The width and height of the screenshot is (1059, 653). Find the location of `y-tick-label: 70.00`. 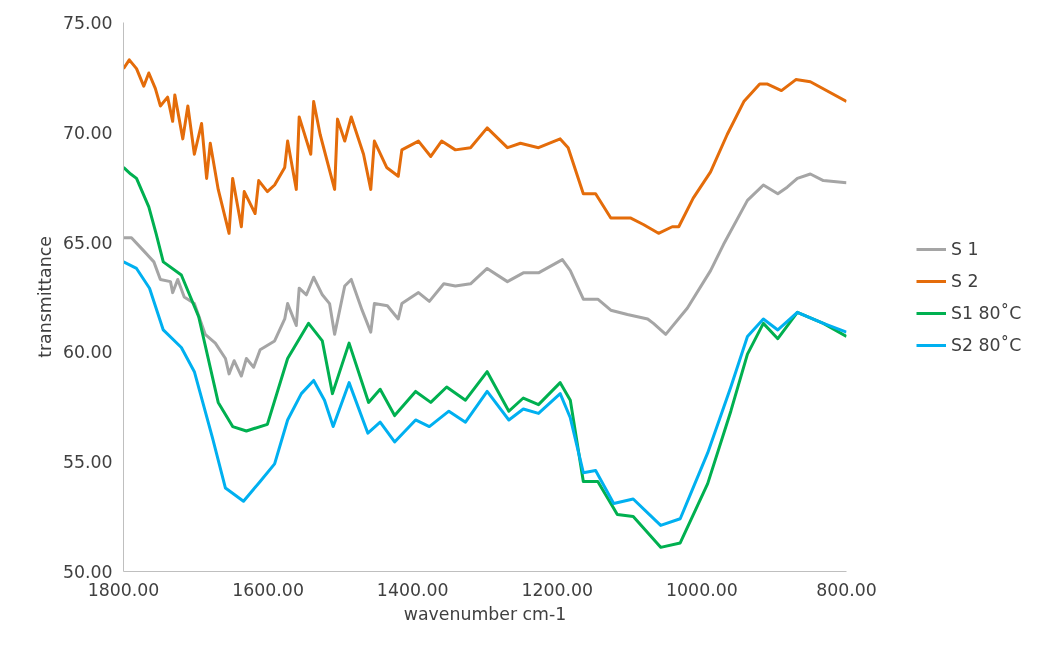

y-tick-label: 70.00 is located at coordinates (87, 132).